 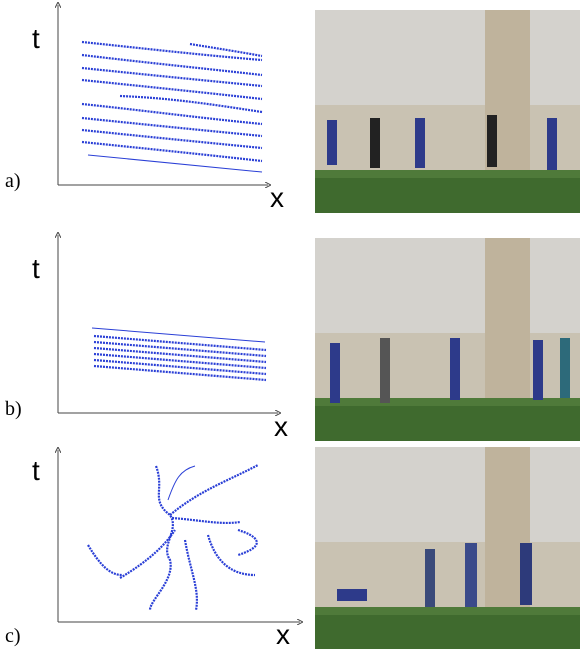 I want to click on panel-label: a), so click(x=13, y=181).